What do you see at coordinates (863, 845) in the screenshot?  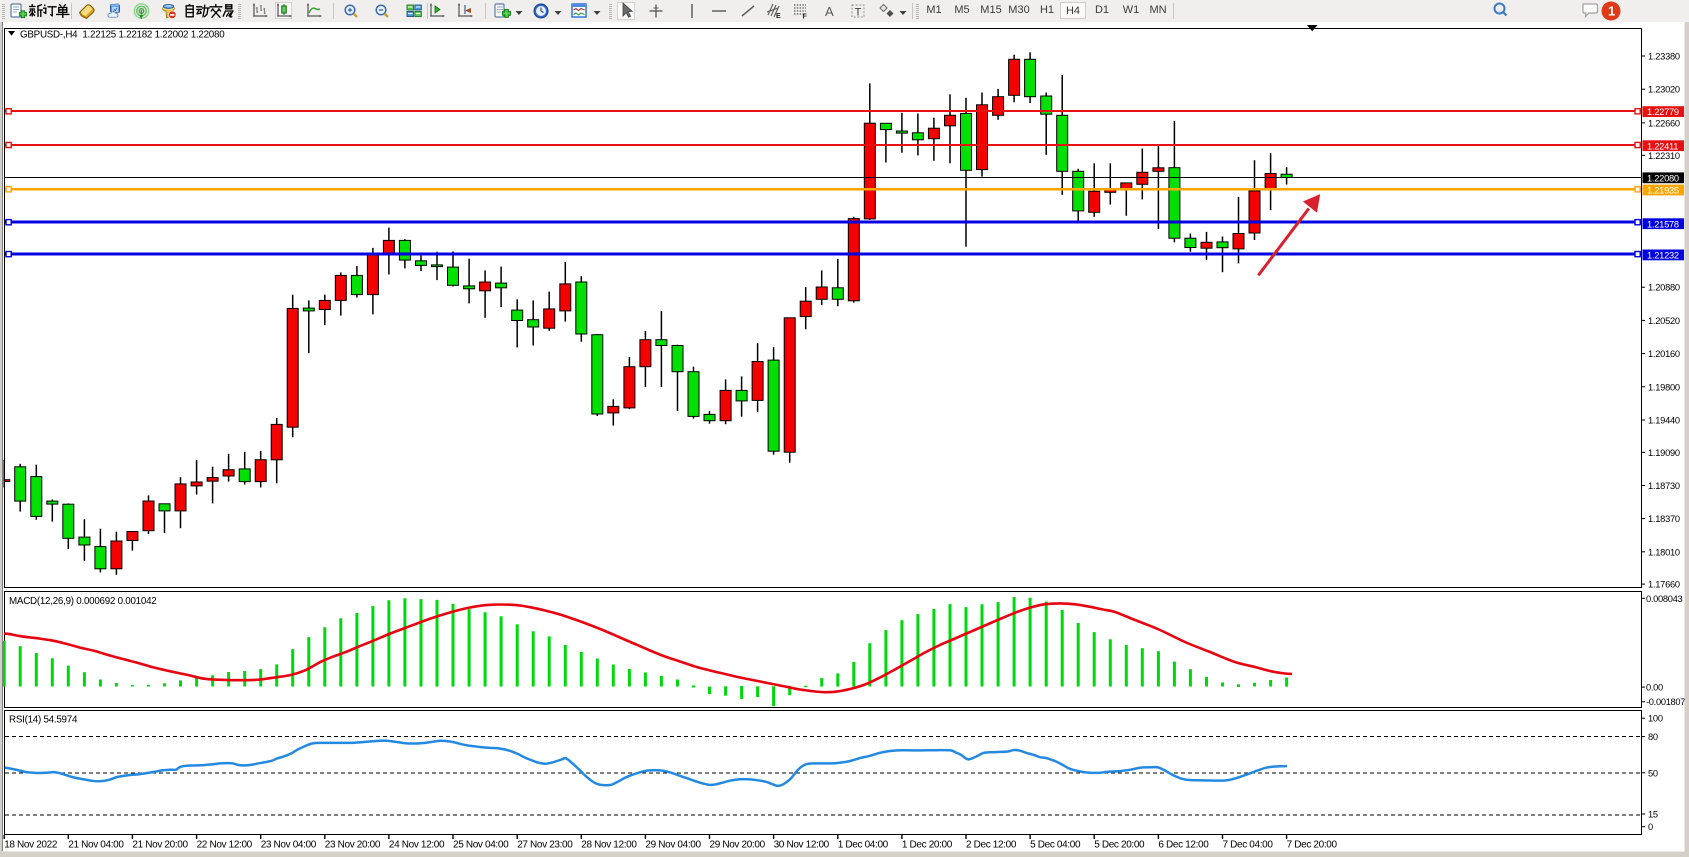 I see `svg-text: 1 Dec 04:00` at bounding box center [863, 845].